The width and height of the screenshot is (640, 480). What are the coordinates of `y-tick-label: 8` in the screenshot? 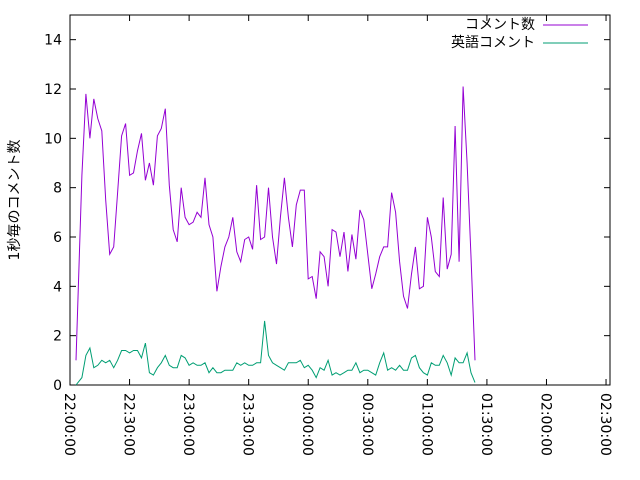 It's located at (57, 189).